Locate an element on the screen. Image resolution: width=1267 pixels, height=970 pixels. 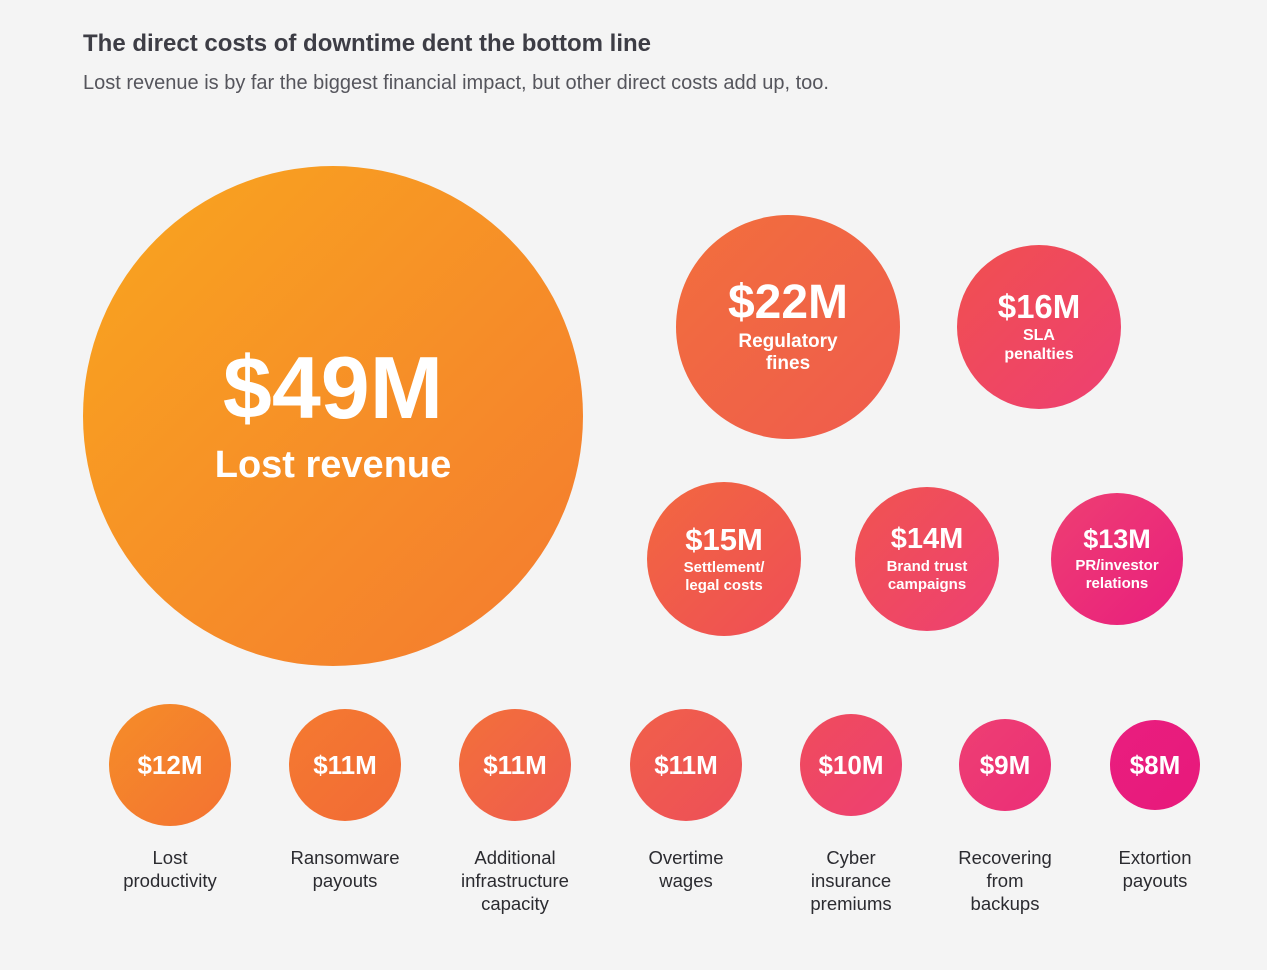
bubble-10: $10M is located at coordinates (851, 765).